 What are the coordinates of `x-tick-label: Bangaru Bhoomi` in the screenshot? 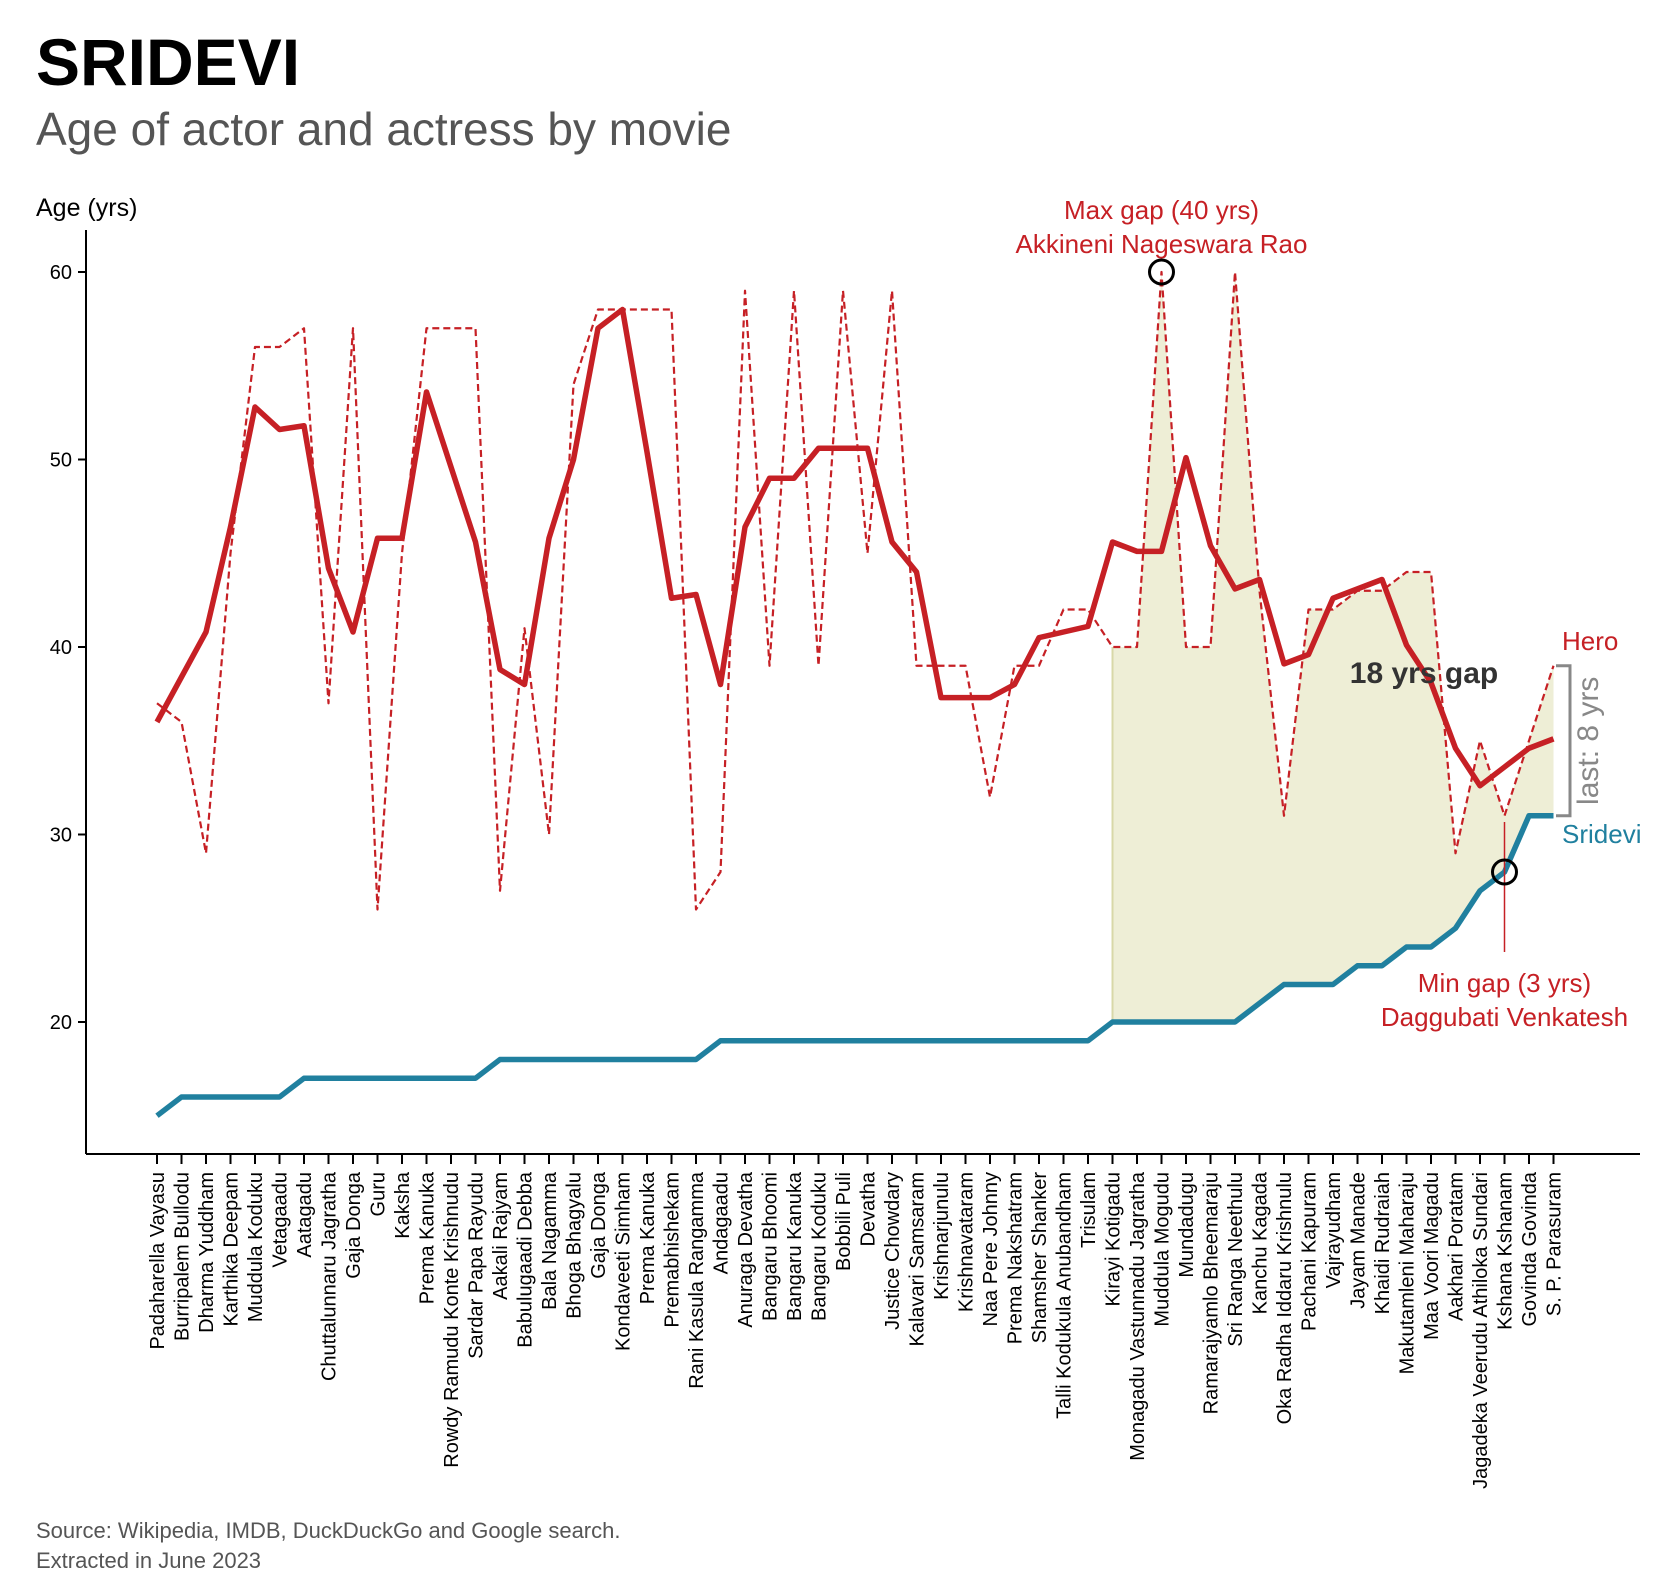 It's located at (771, 1246).